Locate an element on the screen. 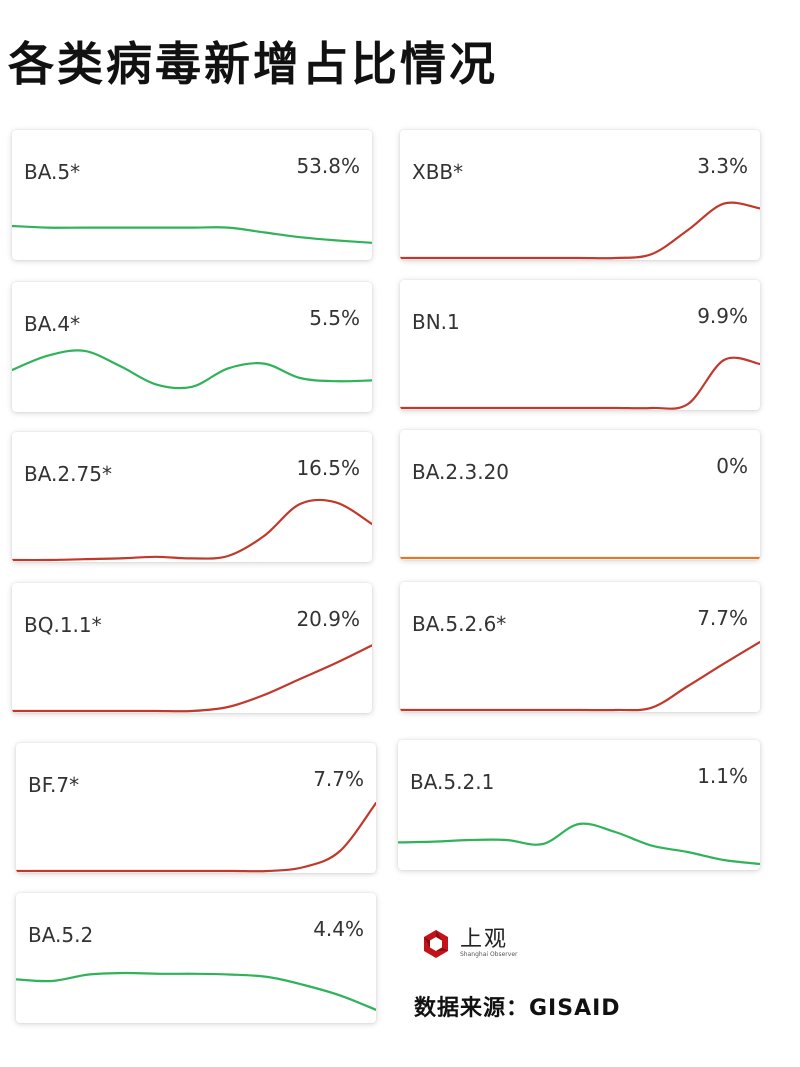 The width and height of the screenshot is (800, 1067). variant-percent: 0% is located at coordinates (732, 466).